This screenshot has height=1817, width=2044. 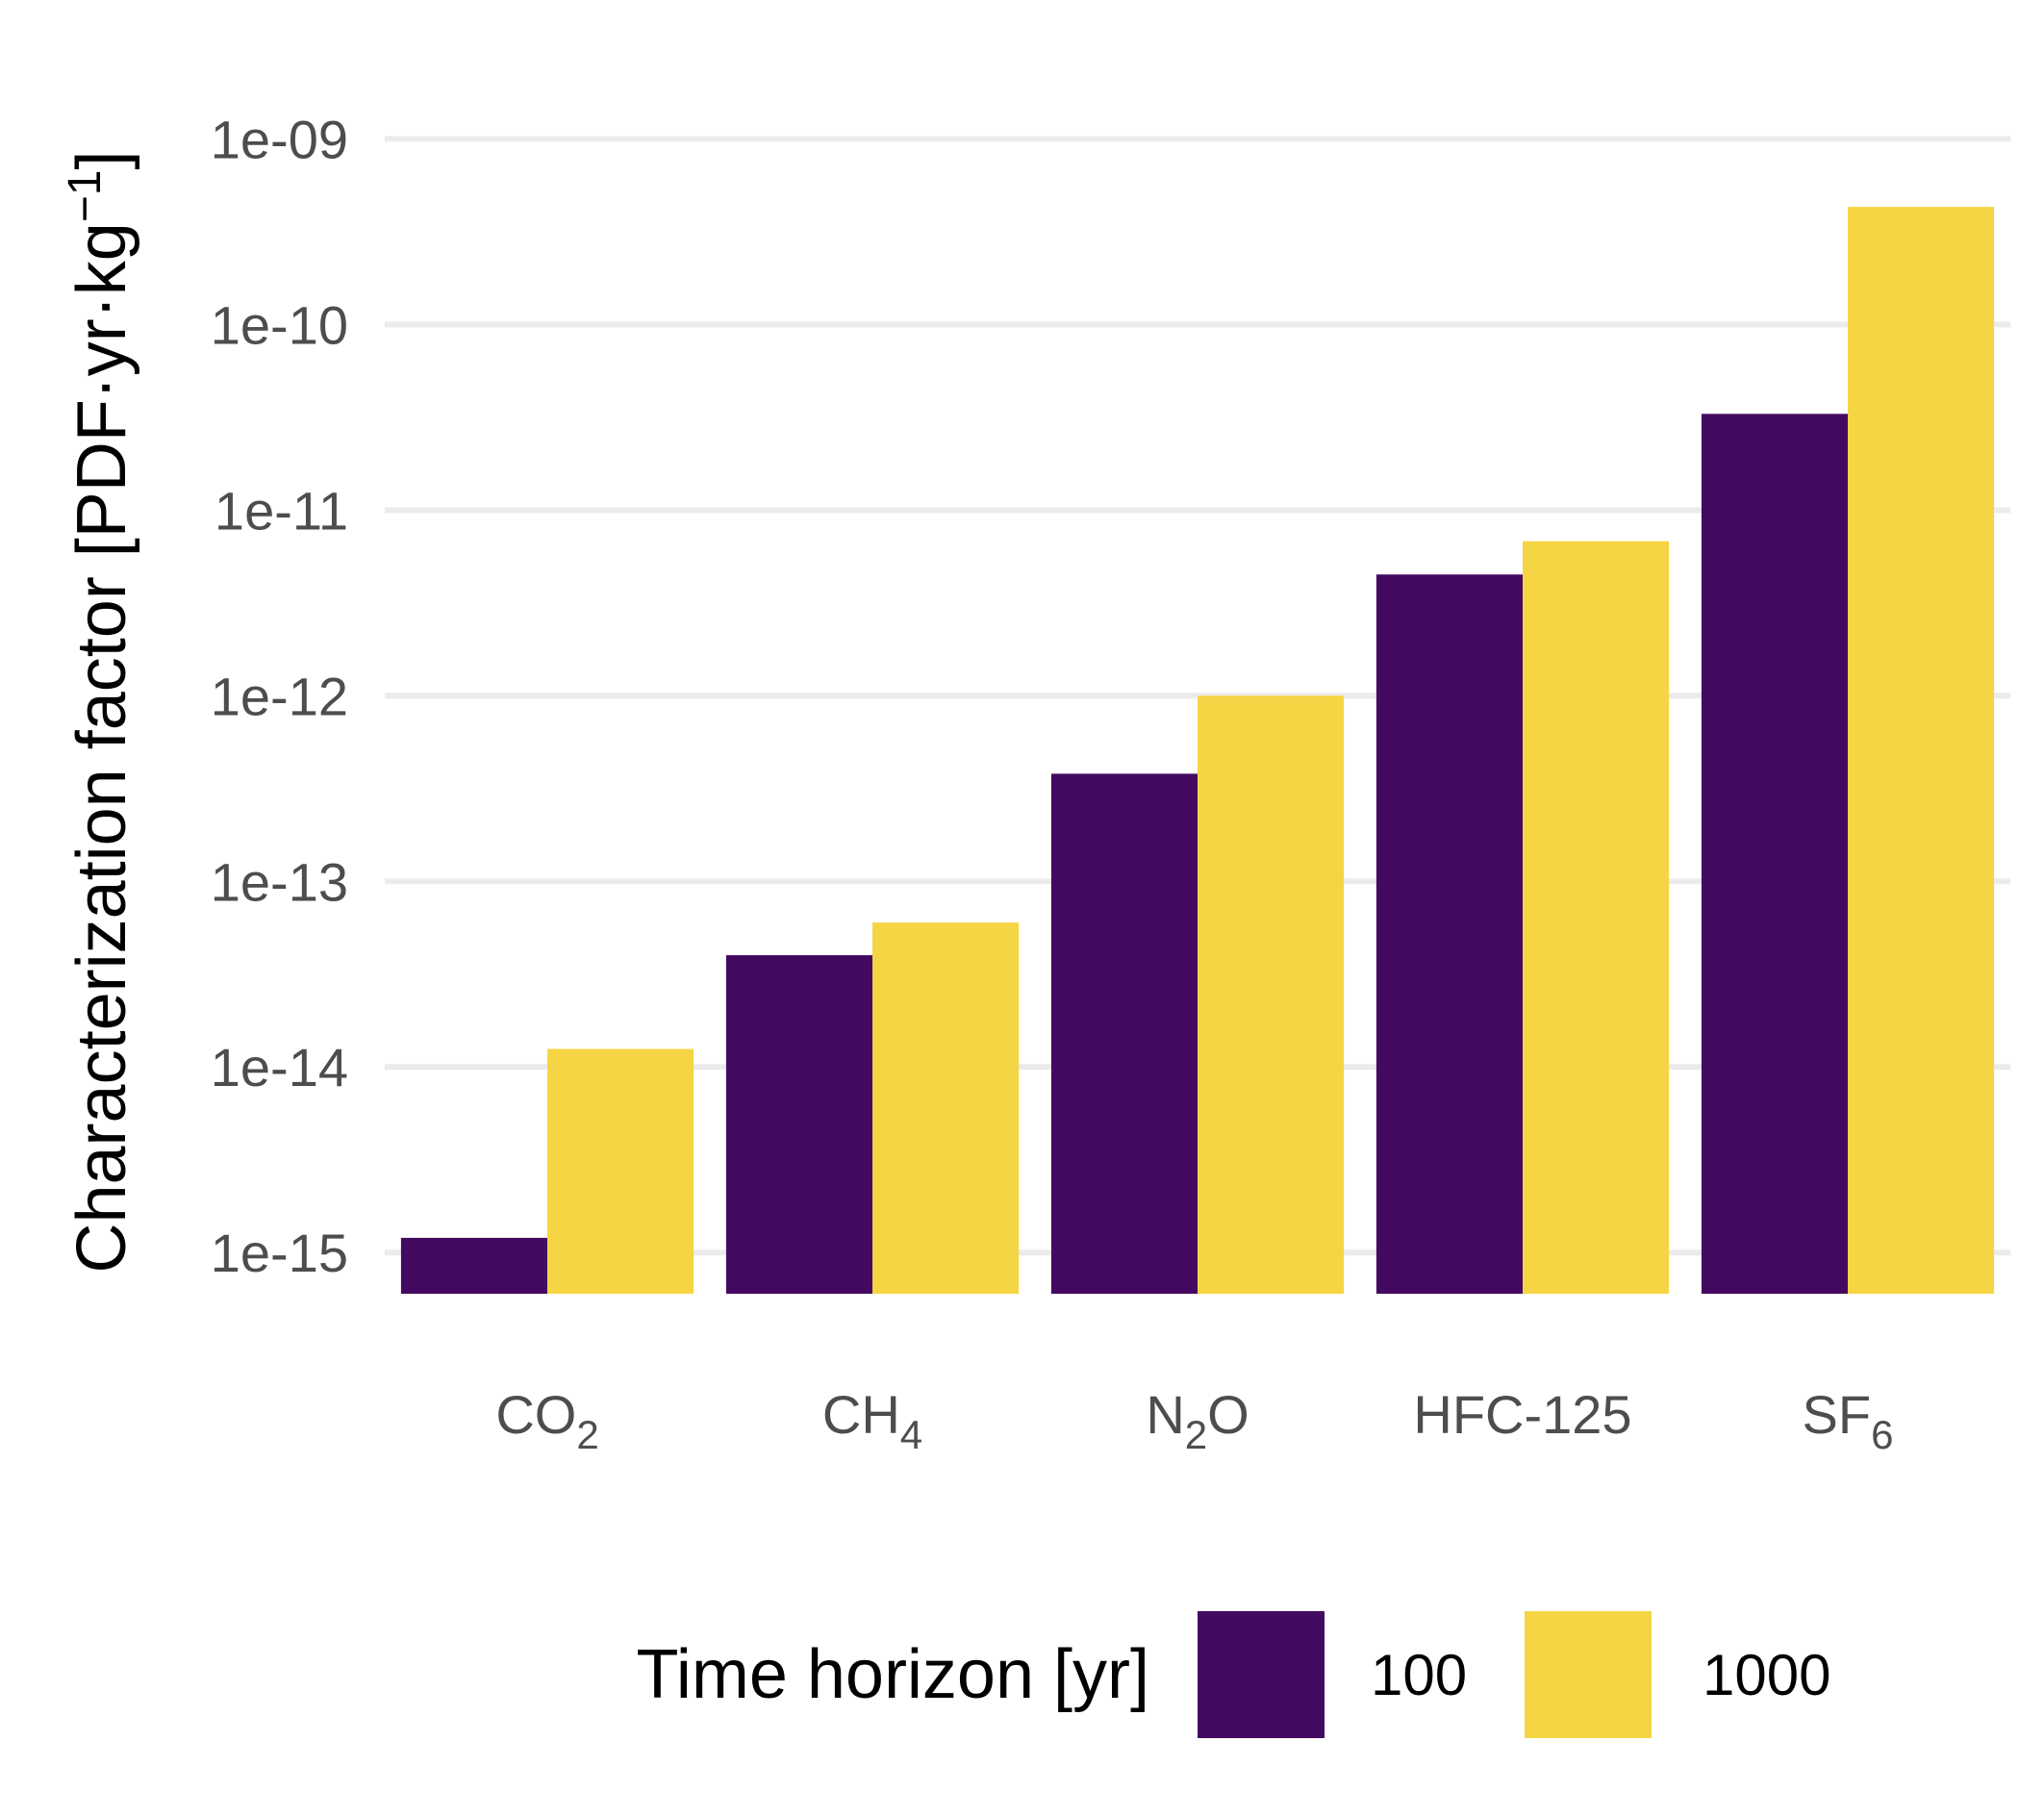 What do you see at coordinates (102, 747) in the screenshot?
I see `y-axis-label-main: Characterization factor [PDF·yr·kg` at bounding box center [102, 747].